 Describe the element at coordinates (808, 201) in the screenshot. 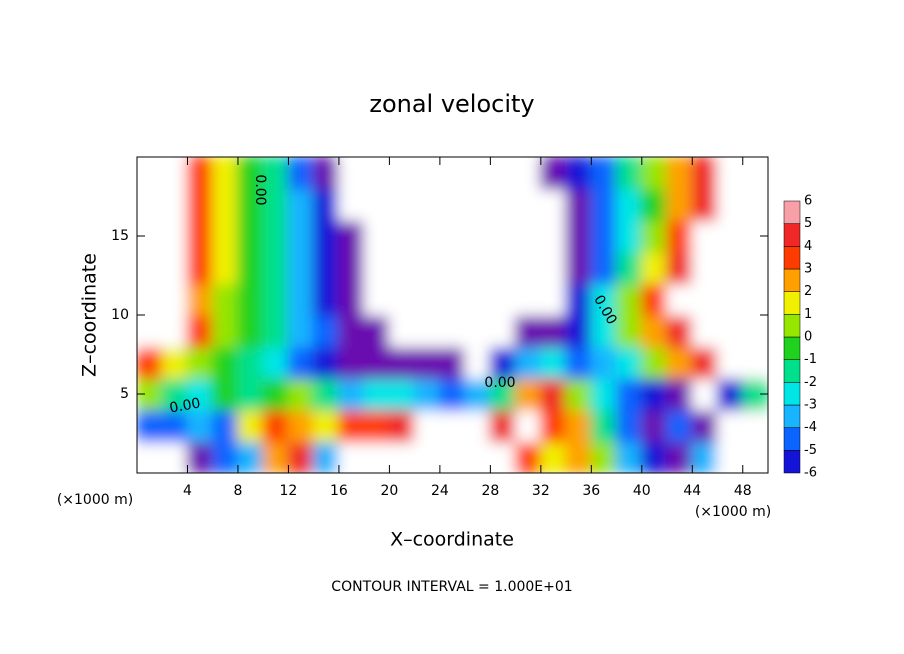

I see `colorbar-label: 6` at that location.